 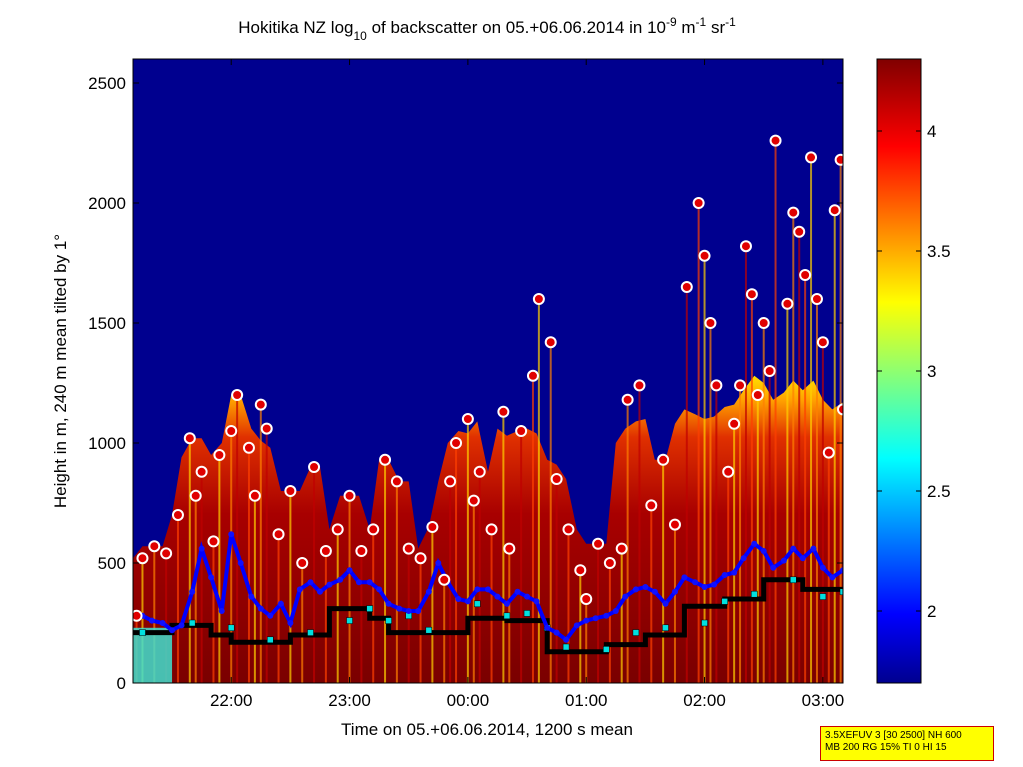 I want to click on heatmap-patch, so click(x=153, y=655).